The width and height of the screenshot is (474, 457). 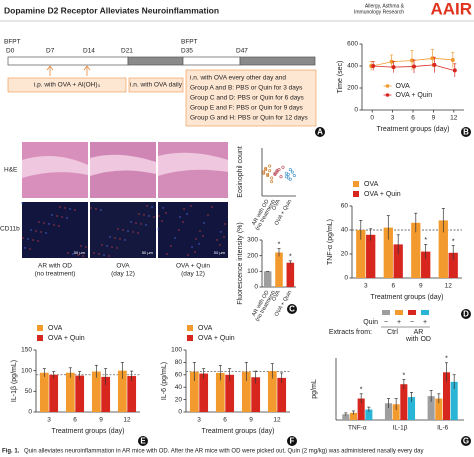 What do you see at coordinates (385, 6) in the screenshot?
I see `journal-name: Allergy, Asthma &` at bounding box center [385, 6].